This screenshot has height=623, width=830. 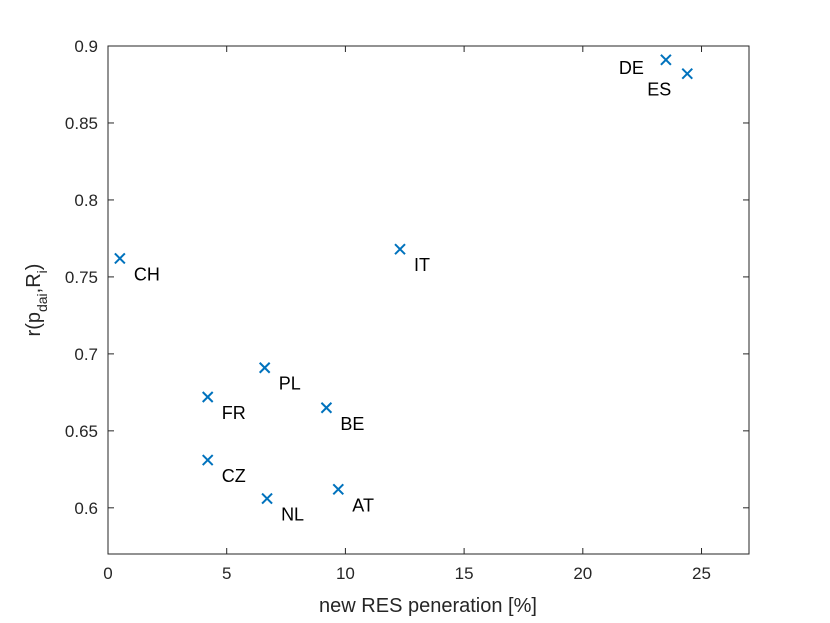 I want to click on data-point-fr: FR, so click(x=224, y=407).